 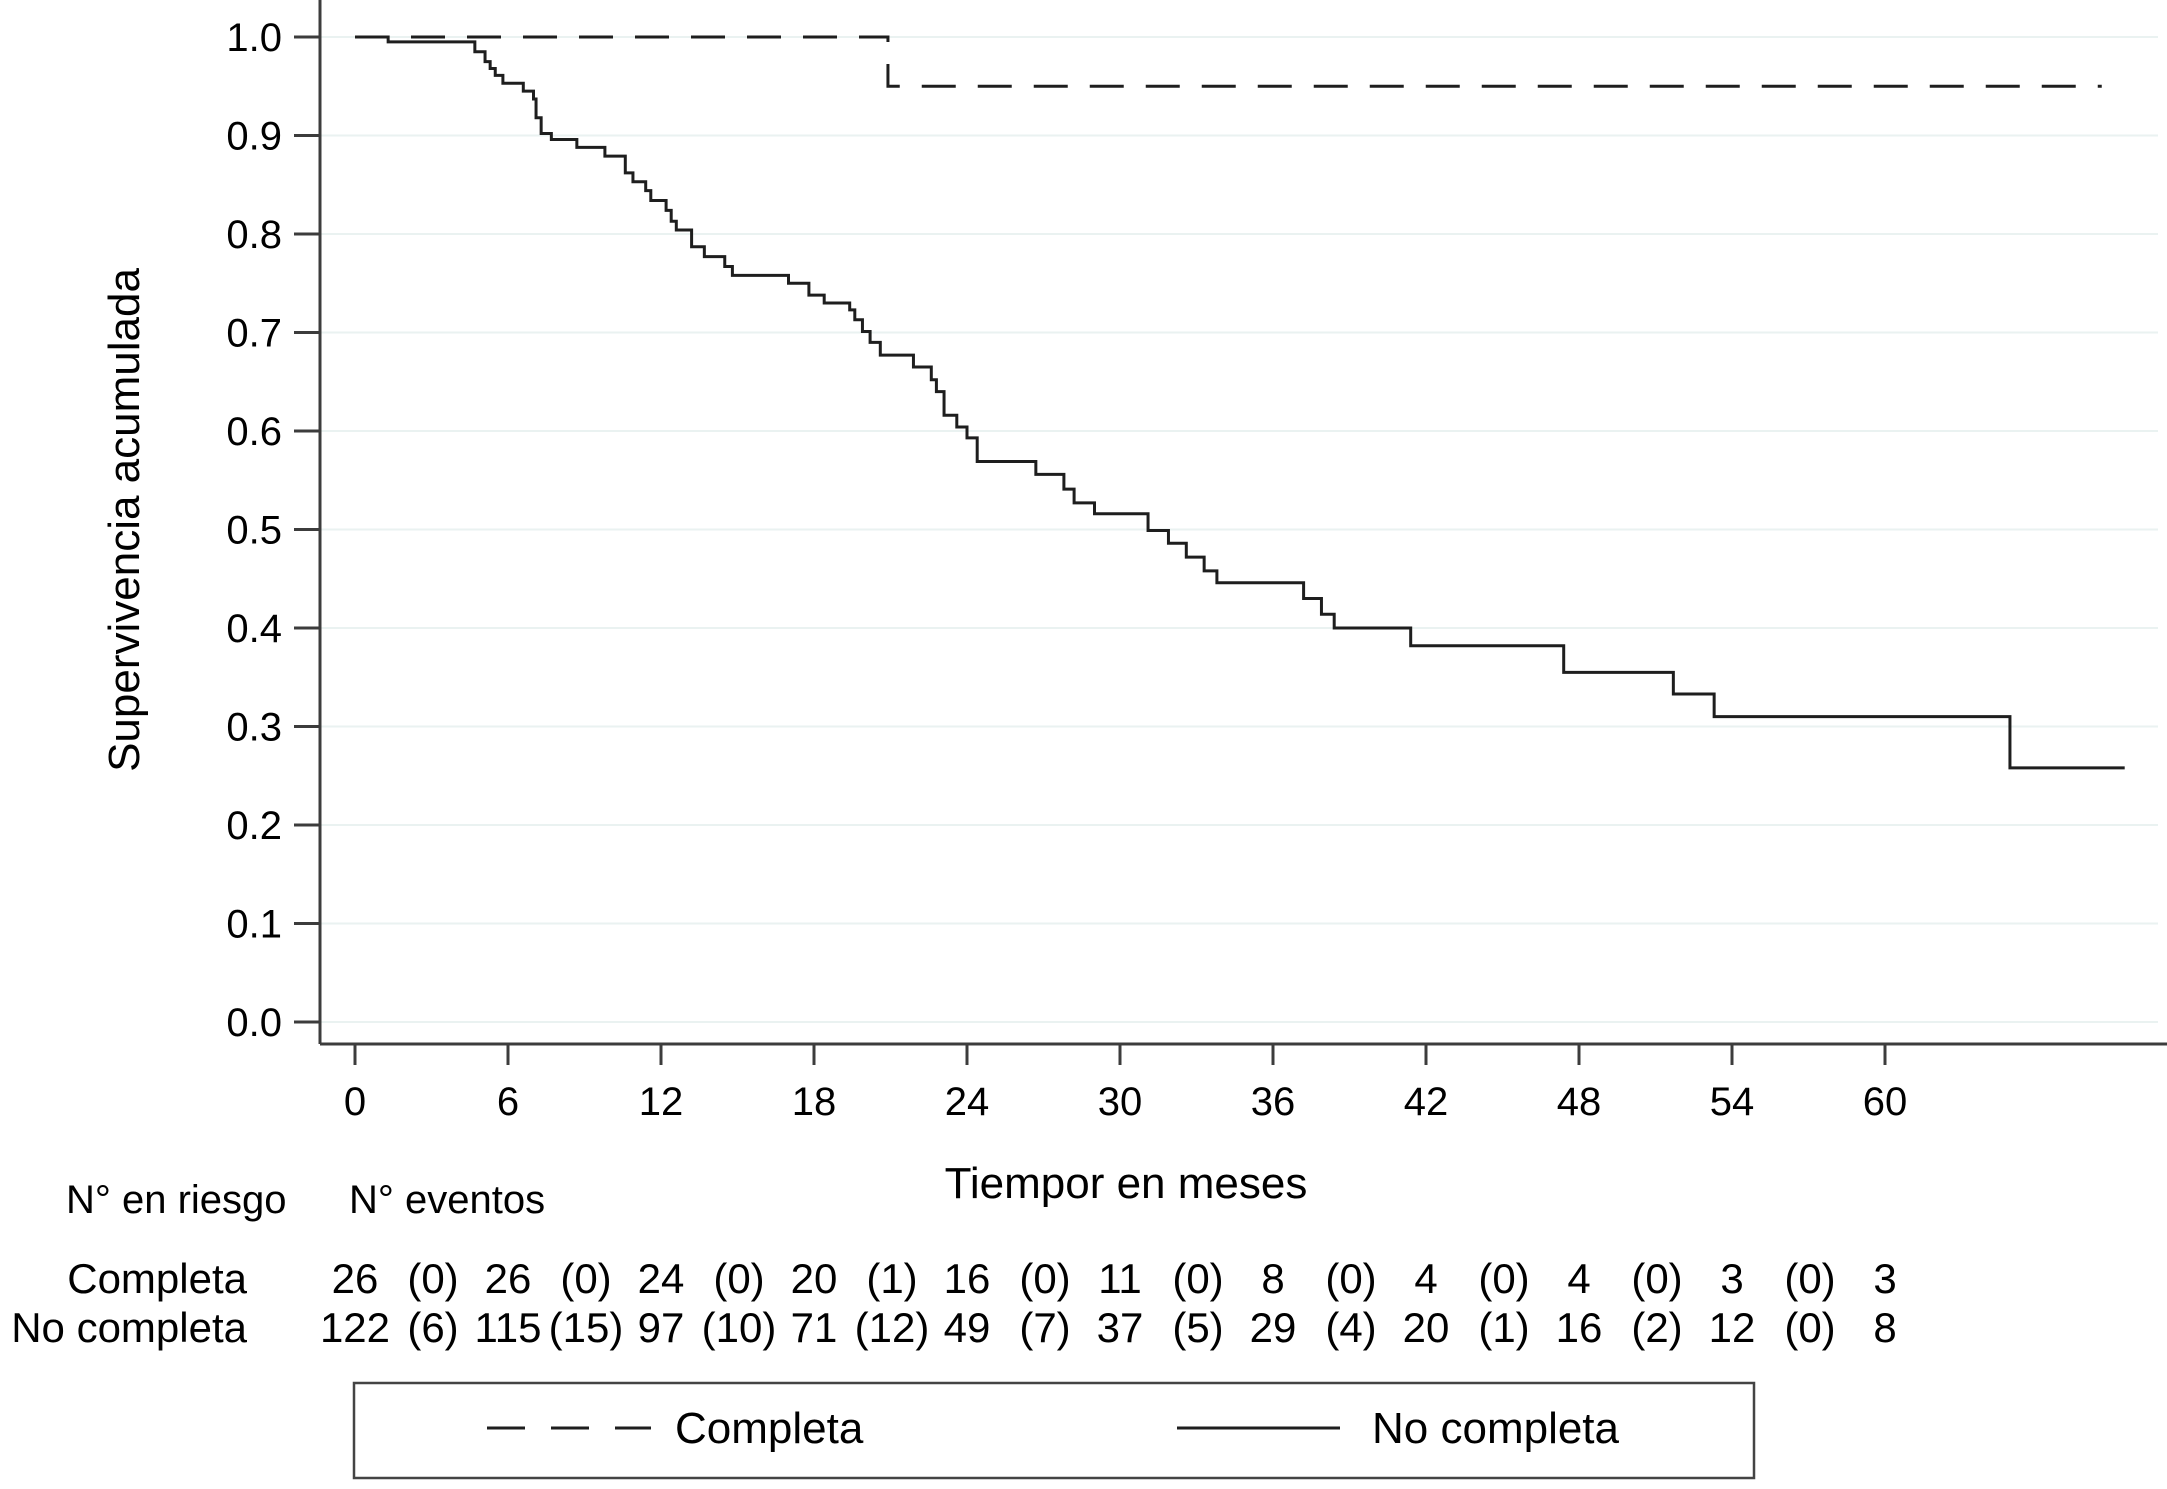 What do you see at coordinates (254, 1023) in the screenshot?
I see `y-tick-label-0.0: 0.0` at bounding box center [254, 1023].